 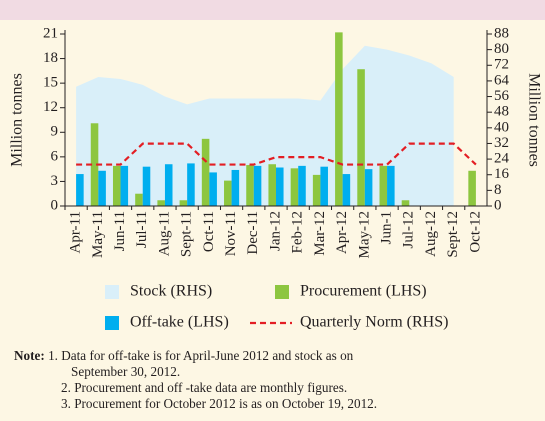 What do you see at coordinates (275, 231) in the screenshot?
I see `x-tick-label: Jan-12` at bounding box center [275, 231].